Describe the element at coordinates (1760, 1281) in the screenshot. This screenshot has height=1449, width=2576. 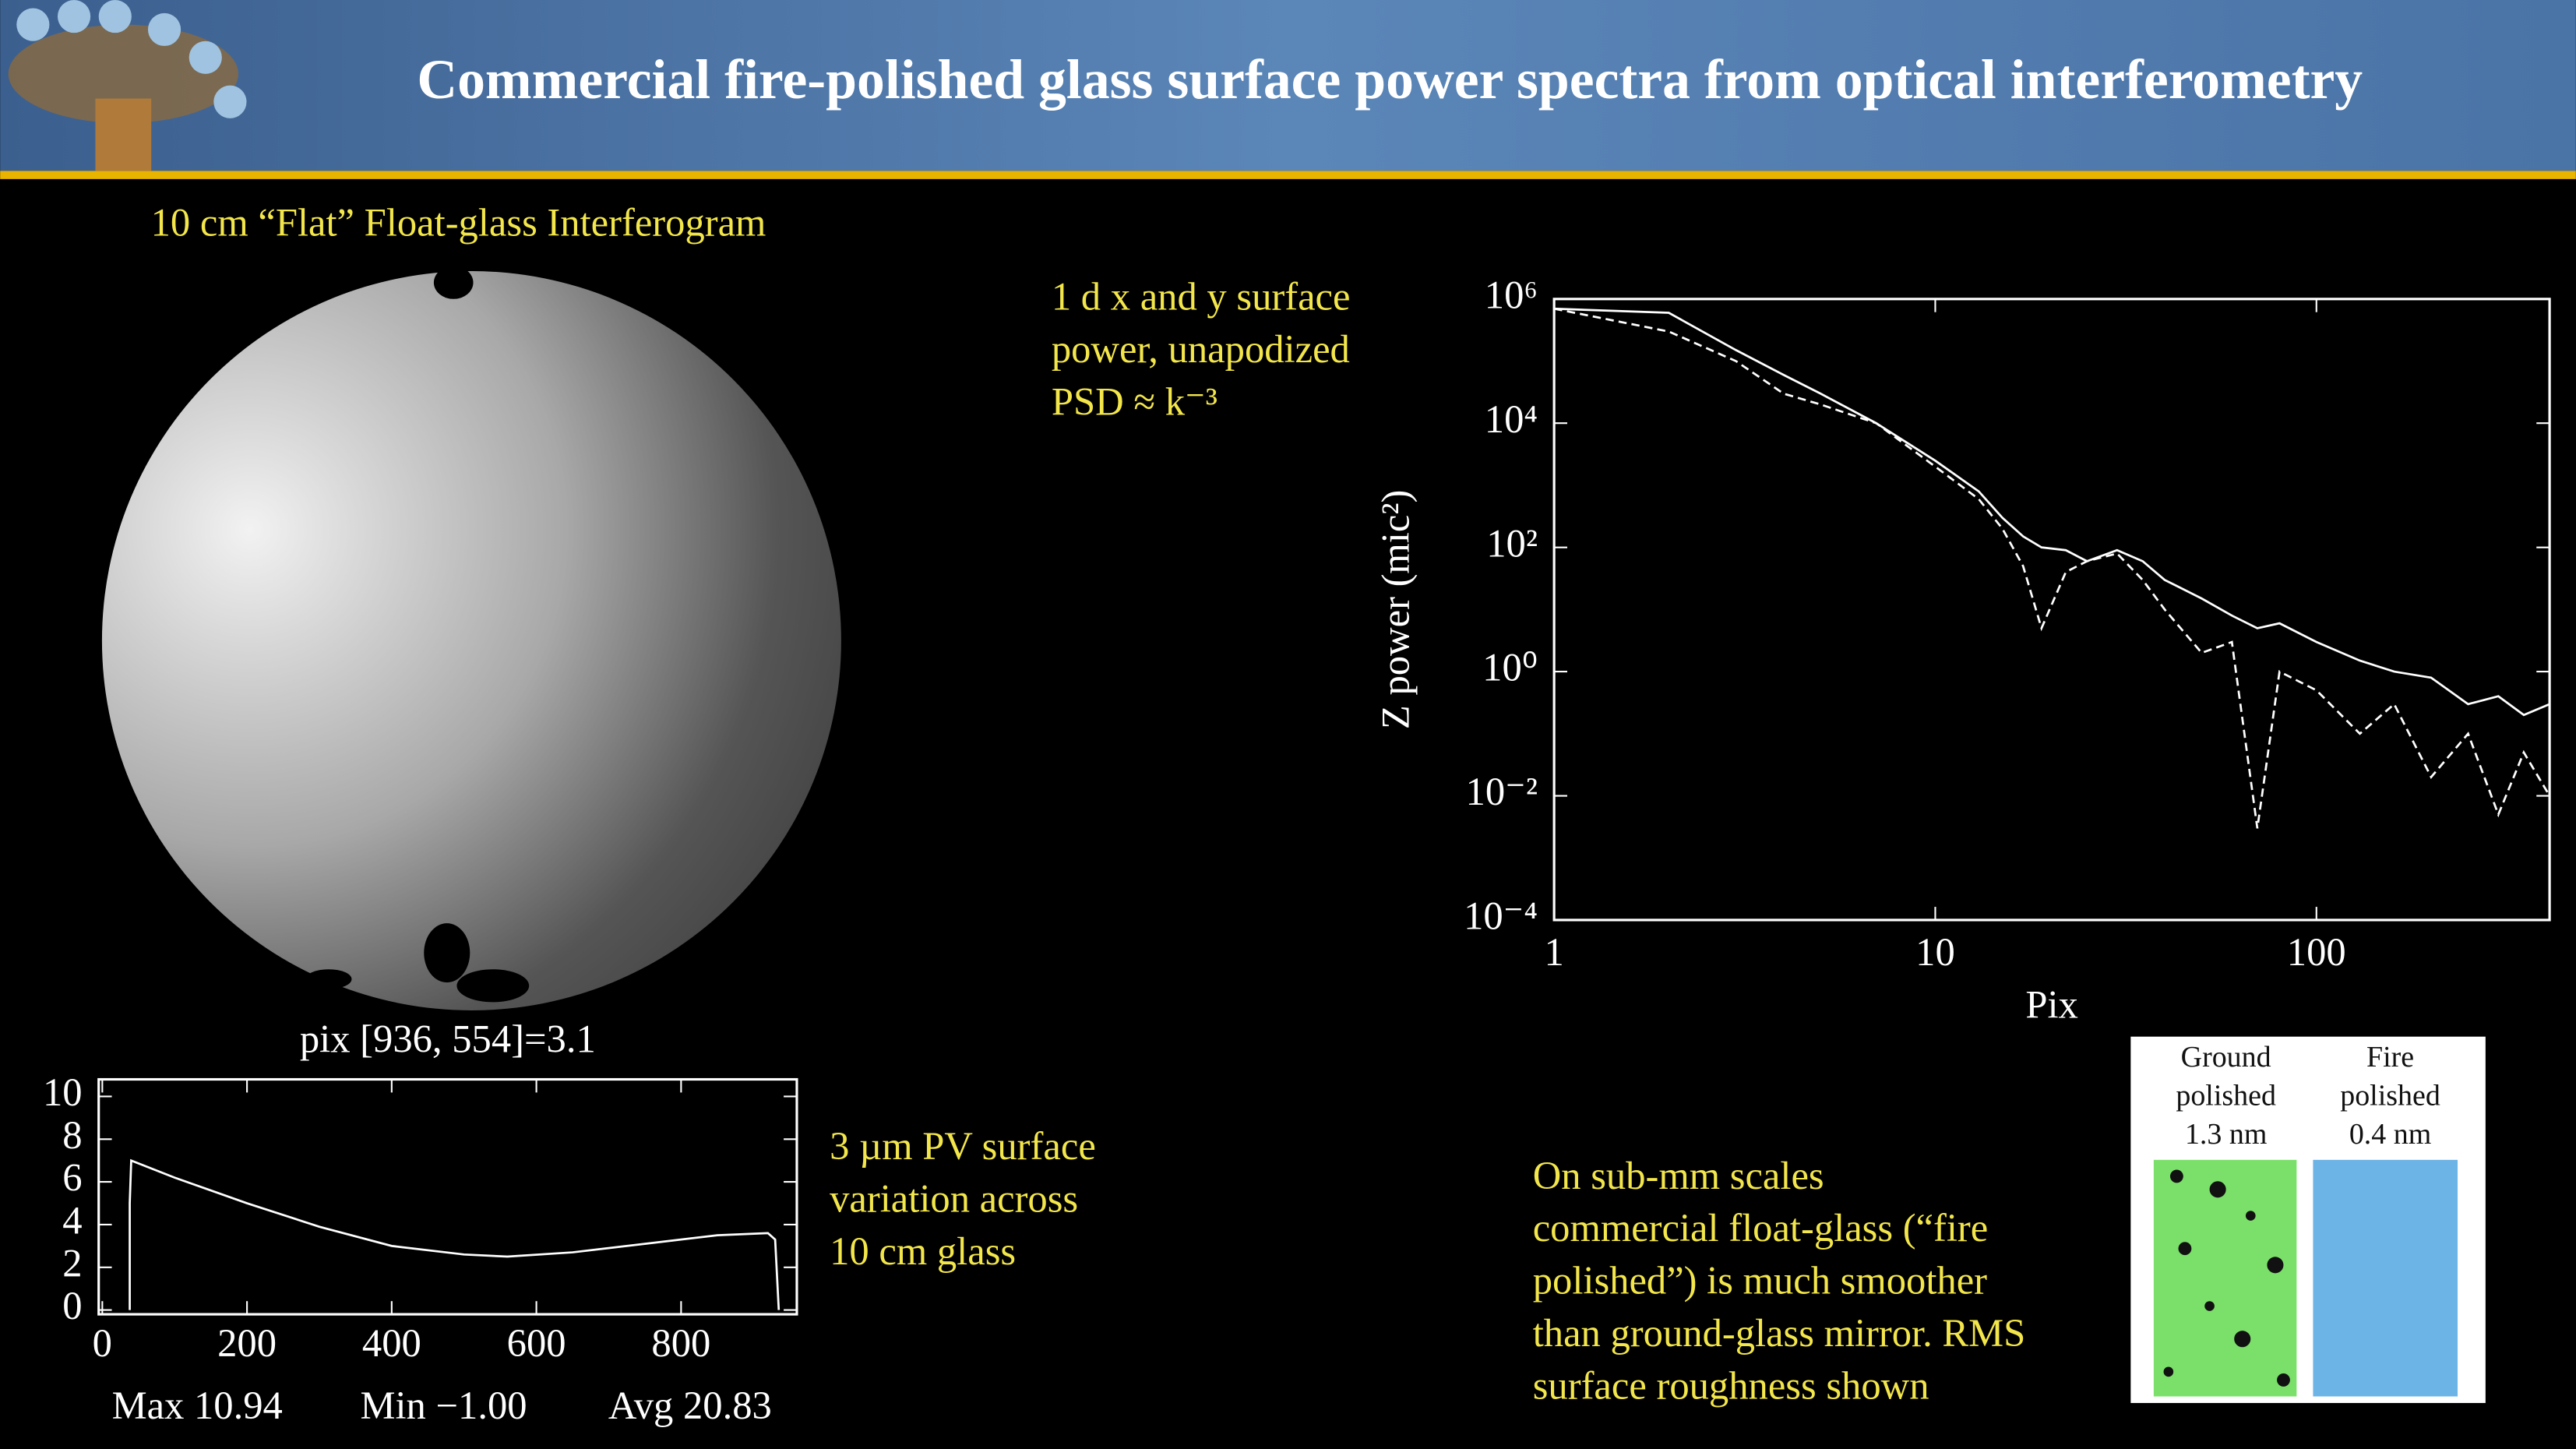
I see `note-line: polished”) is much smoother` at that location.